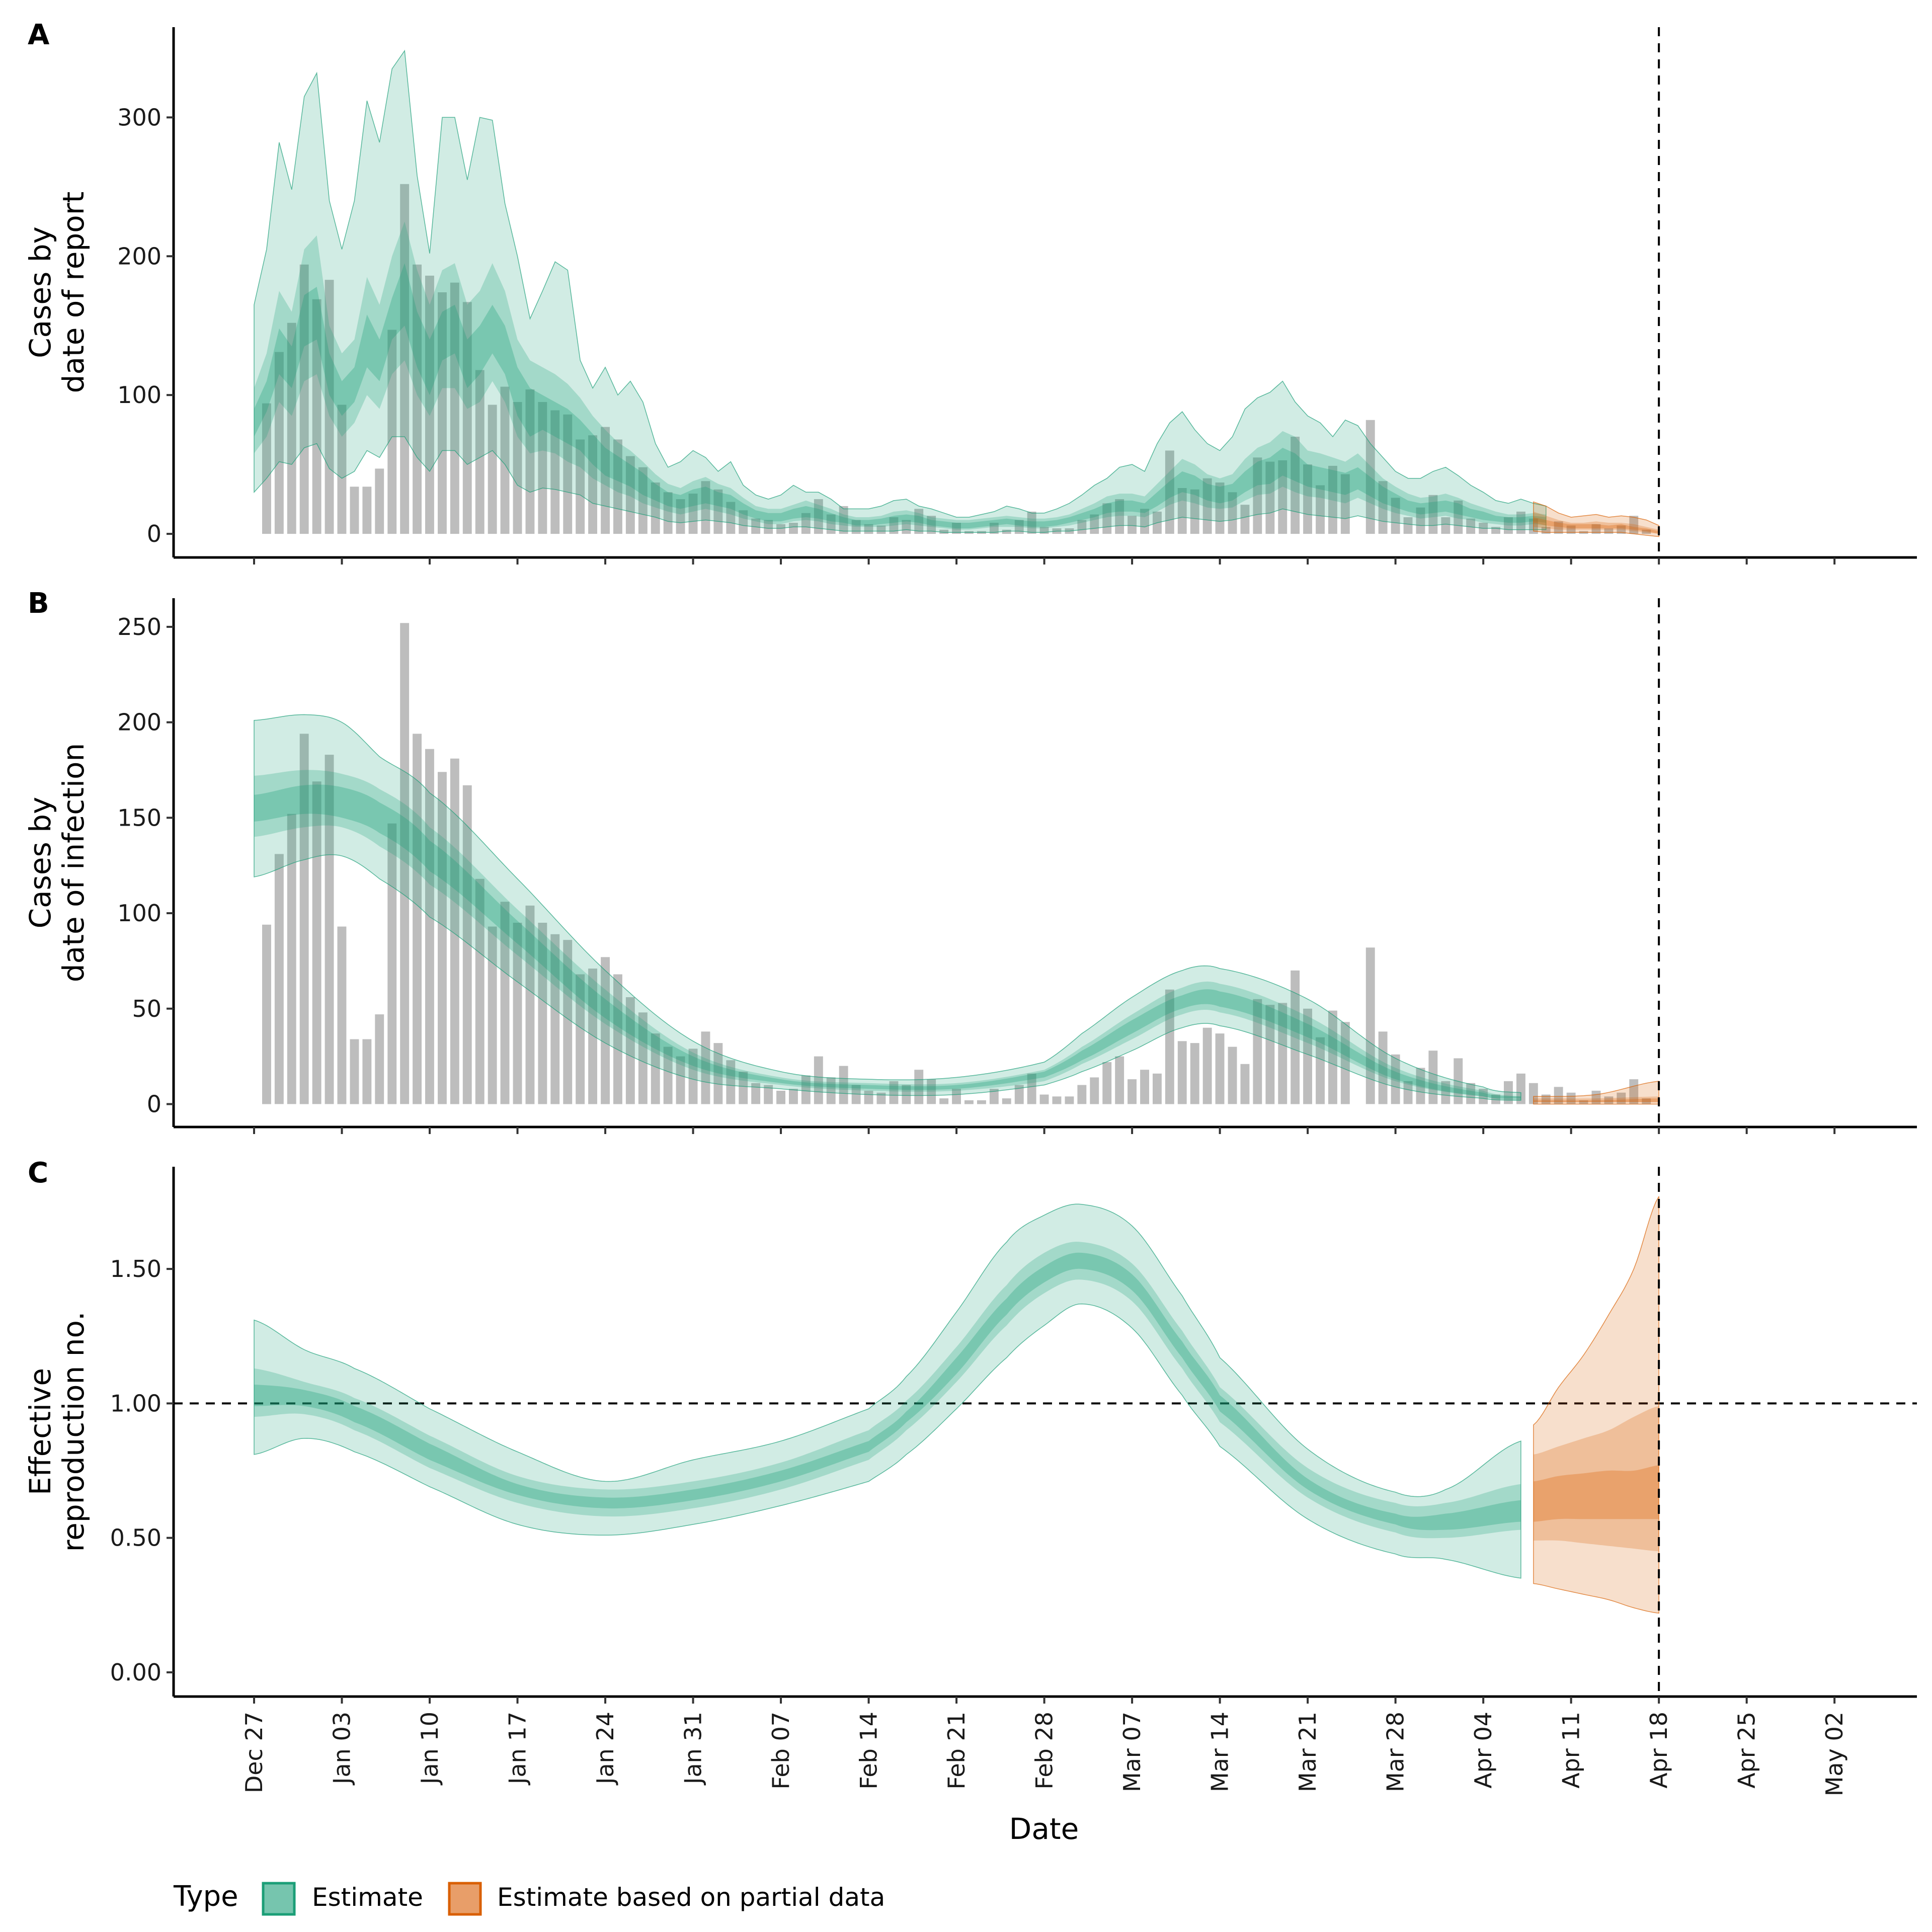  What do you see at coordinates (136, 1672) in the screenshot?
I see `y-tick-label: 0.00` at bounding box center [136, 1672].